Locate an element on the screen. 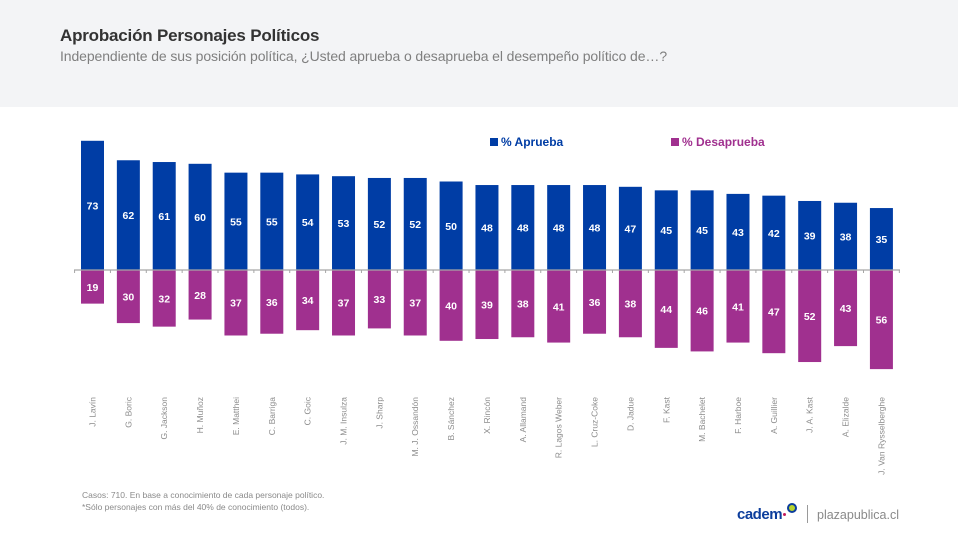 This screenshot has height=537, width=958. category-label: H. Muñoz is located at coordinates (200, 415).